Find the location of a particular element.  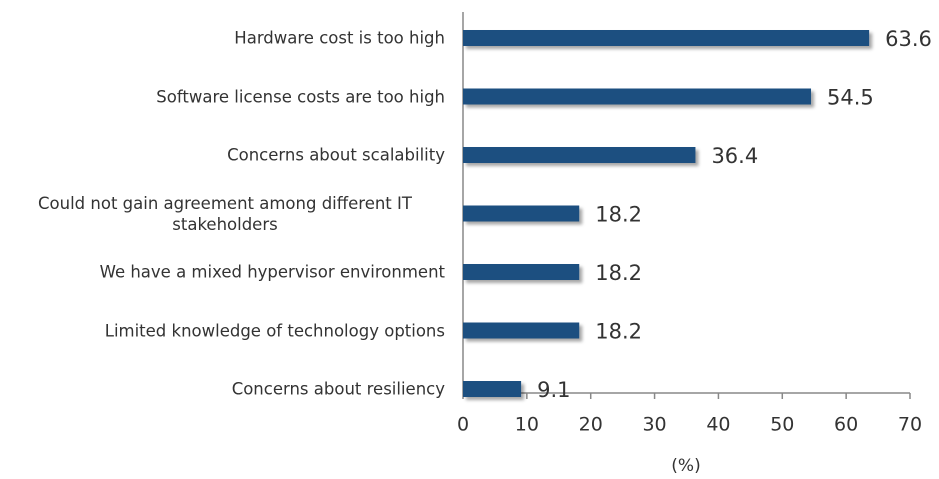

category-label-box: Concerns about scalability is located at coordinates (336, 155).